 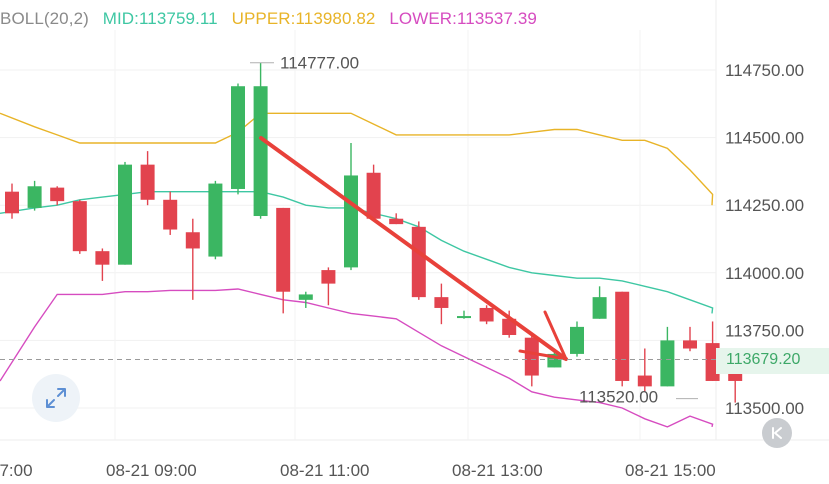 What do you see at coordinates (764, 138) in the screenshot?
I see `y-tick-label: 114500.00` at bounding box center [764, 138].